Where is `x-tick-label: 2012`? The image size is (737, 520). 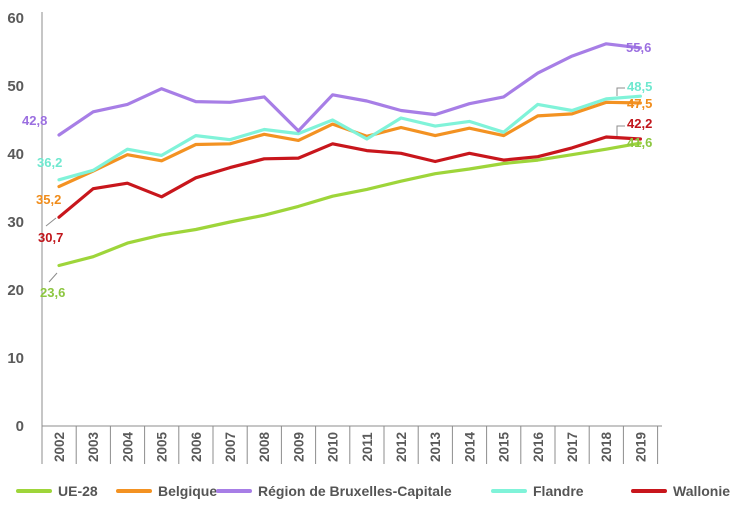
x-tick-label: 2012 is located at coordinates (401, 447).